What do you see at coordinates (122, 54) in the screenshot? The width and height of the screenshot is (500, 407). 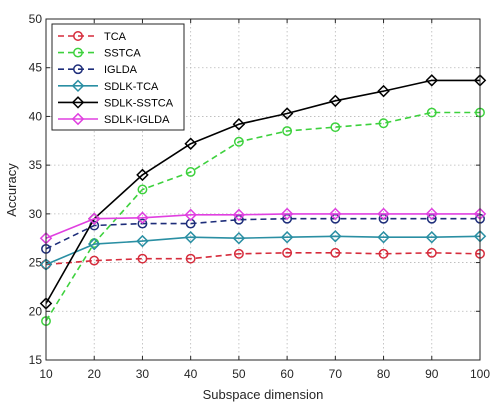 I see `legend-label: SSTCA` at bounding box center [122, 54].